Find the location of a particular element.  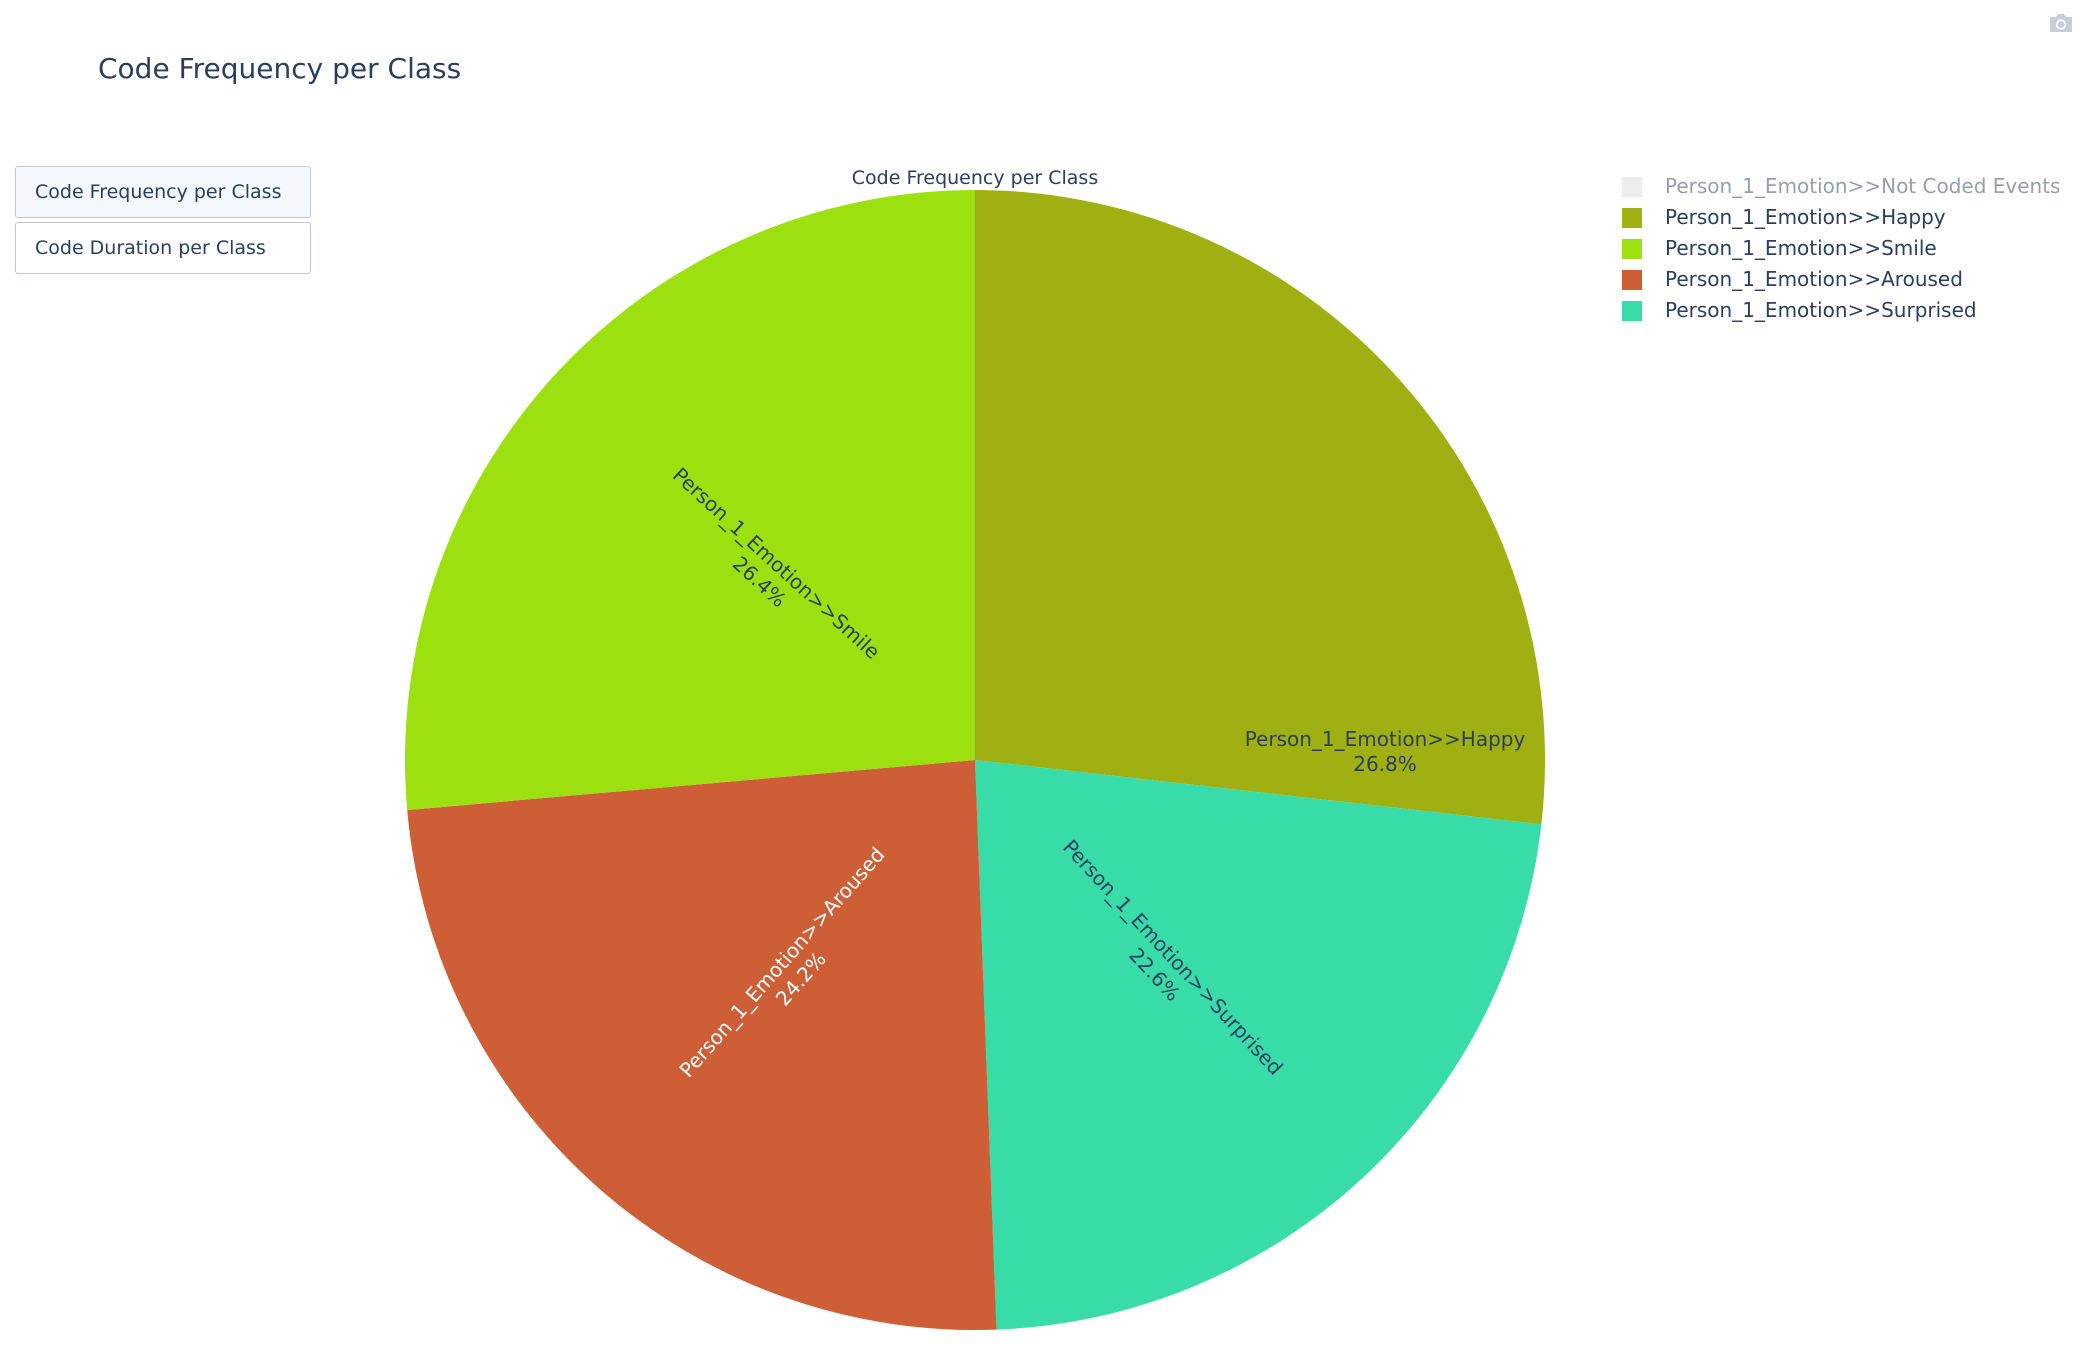

legend-label: Person_1_Emotion>>Happy is located at coordinates (1805, 217).